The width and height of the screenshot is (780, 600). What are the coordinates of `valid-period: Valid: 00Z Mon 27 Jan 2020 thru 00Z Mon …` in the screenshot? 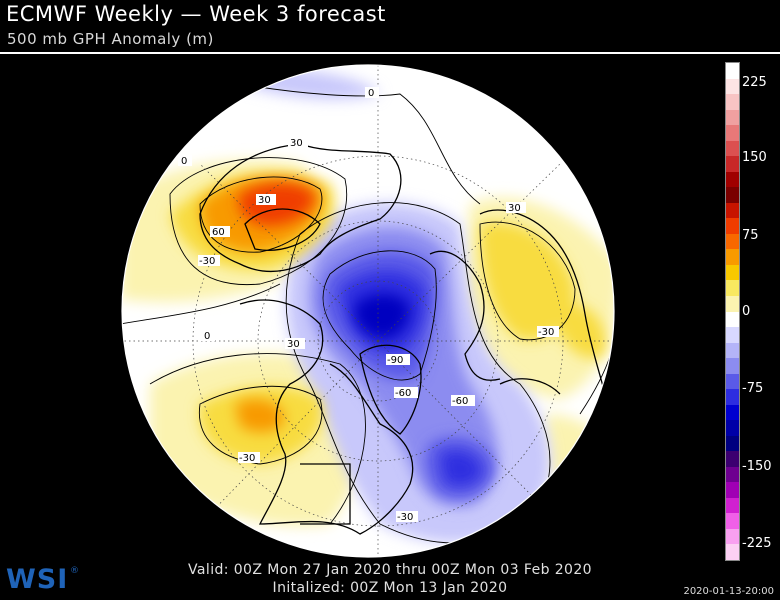 It's located at (390, 570).